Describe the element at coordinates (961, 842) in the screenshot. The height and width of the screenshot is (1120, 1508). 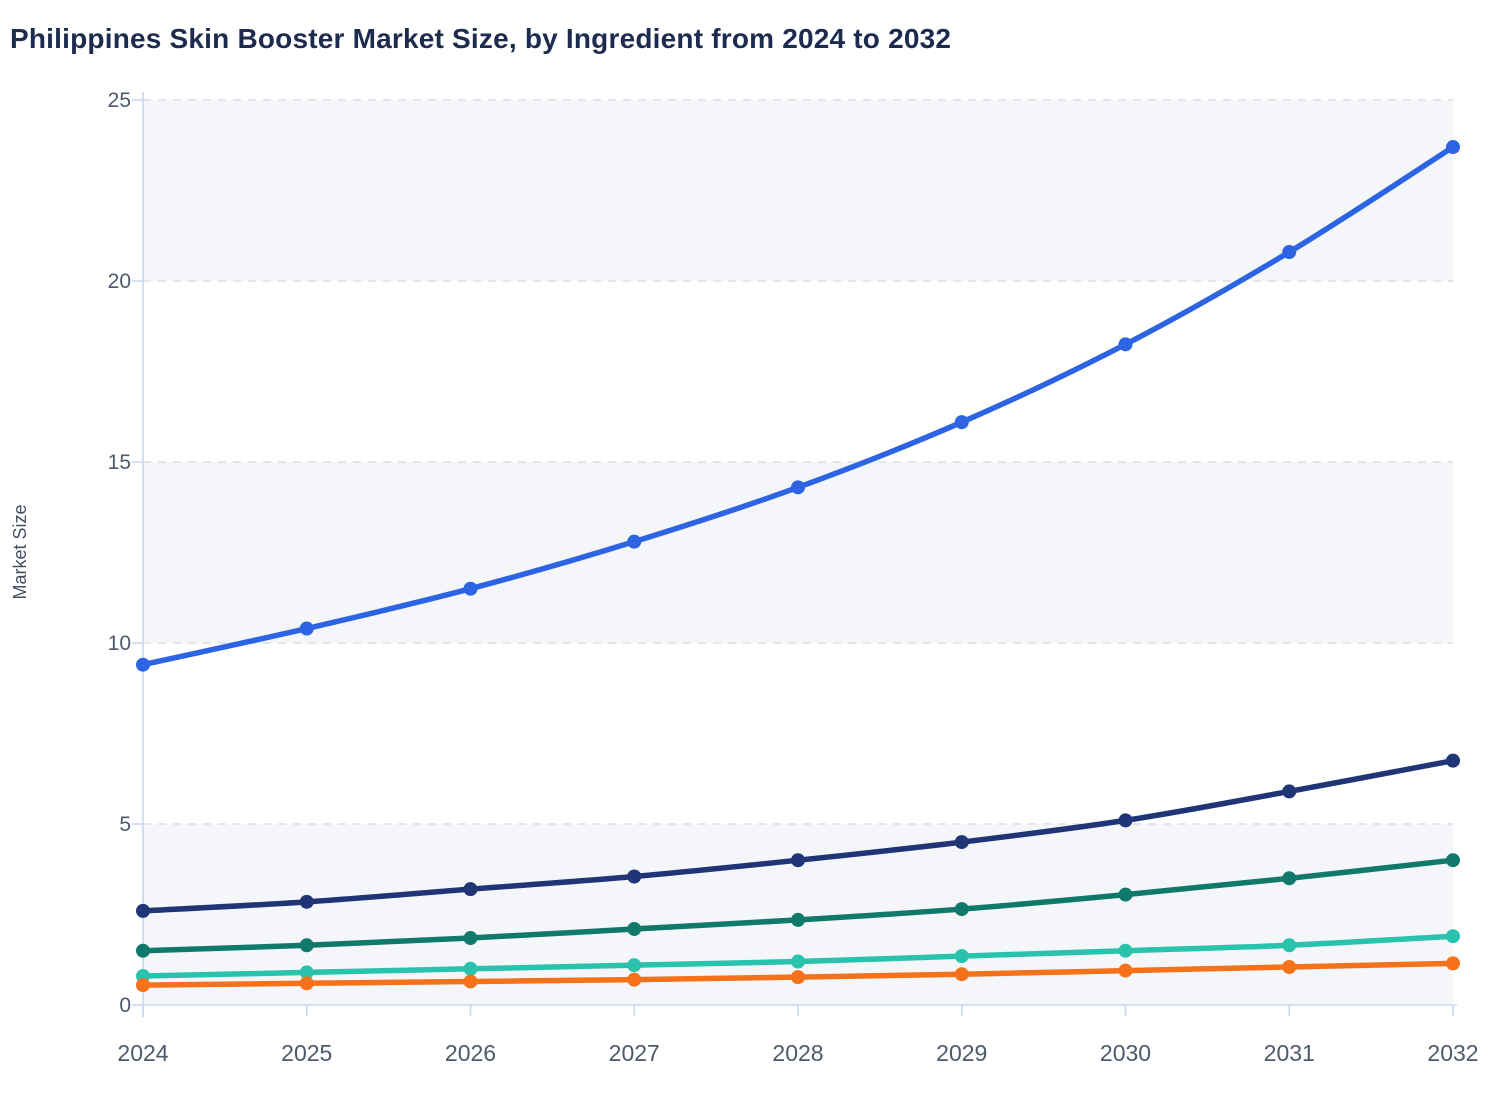
I see `data-point-navy-2029` at that location.